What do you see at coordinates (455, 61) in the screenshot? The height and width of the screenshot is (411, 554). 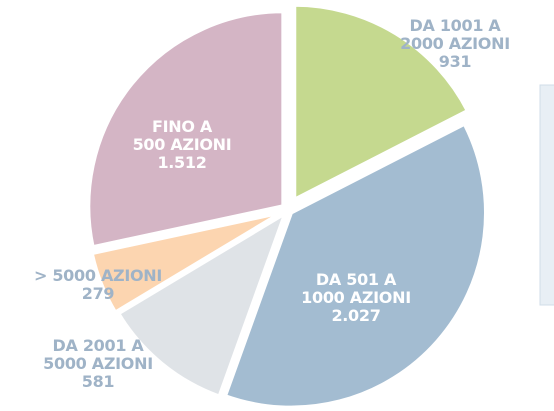 I see `value-label: 931` at bounding box center [455, 61].